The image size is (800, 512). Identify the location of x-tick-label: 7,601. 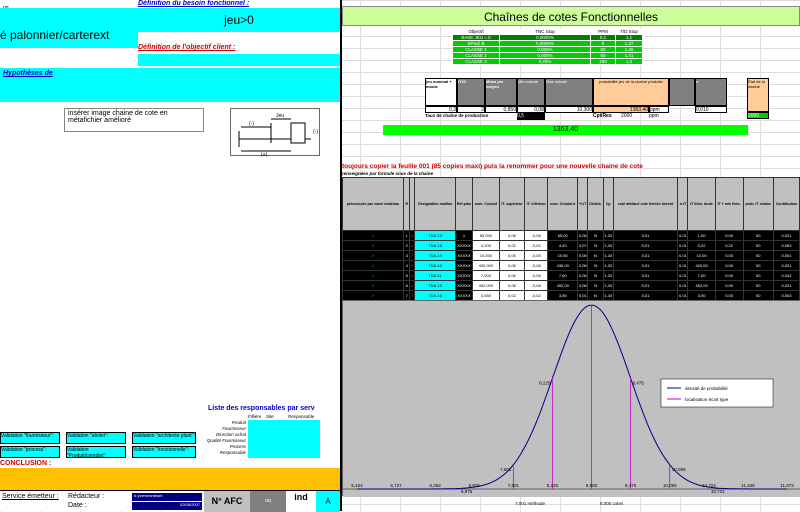
(514, 485).